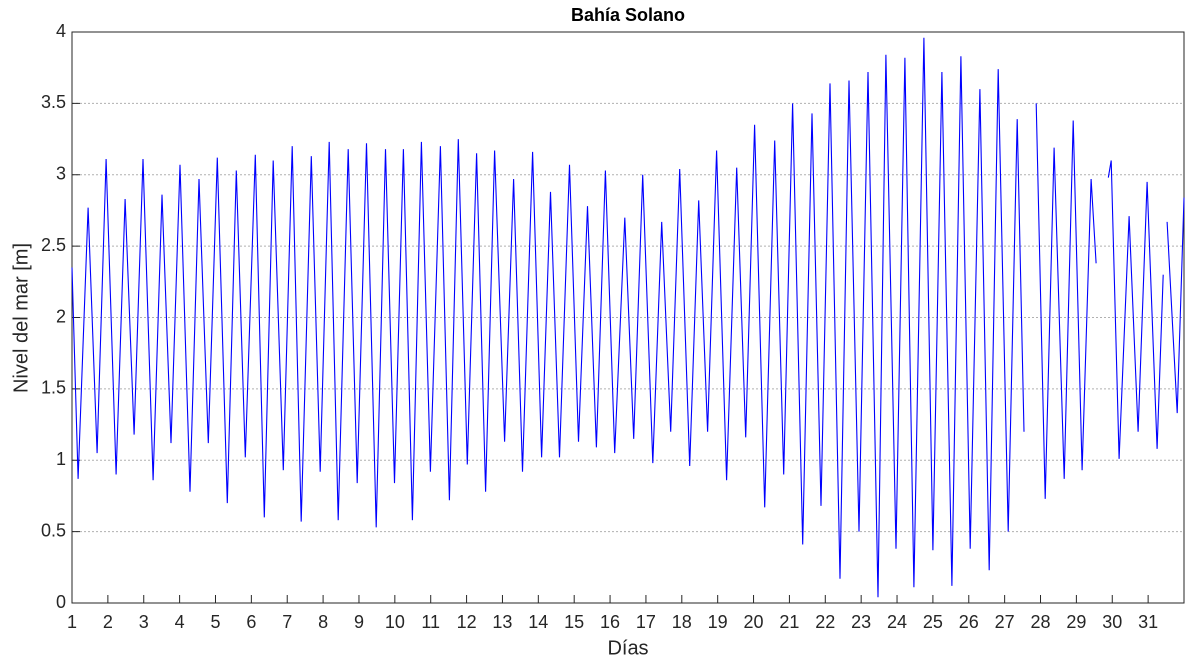 This screenshot has width=1186, height=667. What do you see at coordinates (61, 602) in the screenshot?
I see `y-tick-label: 0` at bounding box center [61, 602].